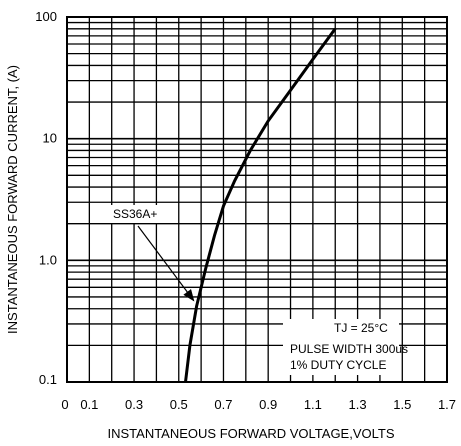  What do you see at coordinates (447, 404) in the screenshot?
I see `x-tick-label: 1.7` at bounding box center [447, 404].